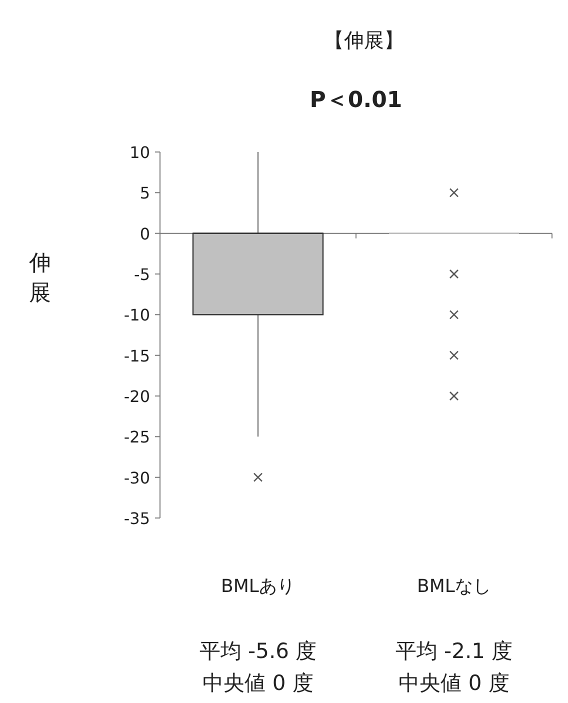 The height and width of the screenshot is (703, 568). I want to click on y-tick-label: -5, so click(142, 274).